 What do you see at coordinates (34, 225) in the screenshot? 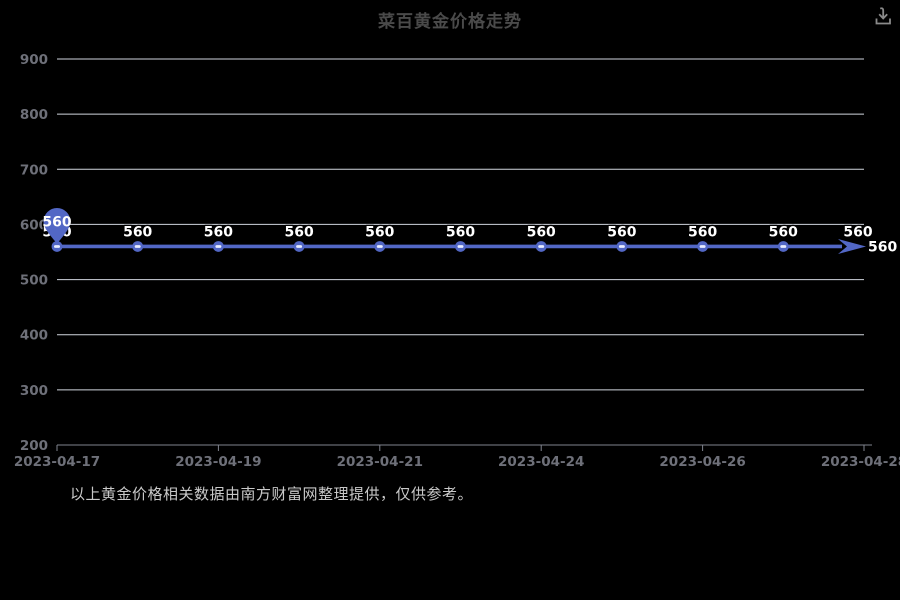
I see `y-axis-tick-label: 600` at bounding box center [34, 225].